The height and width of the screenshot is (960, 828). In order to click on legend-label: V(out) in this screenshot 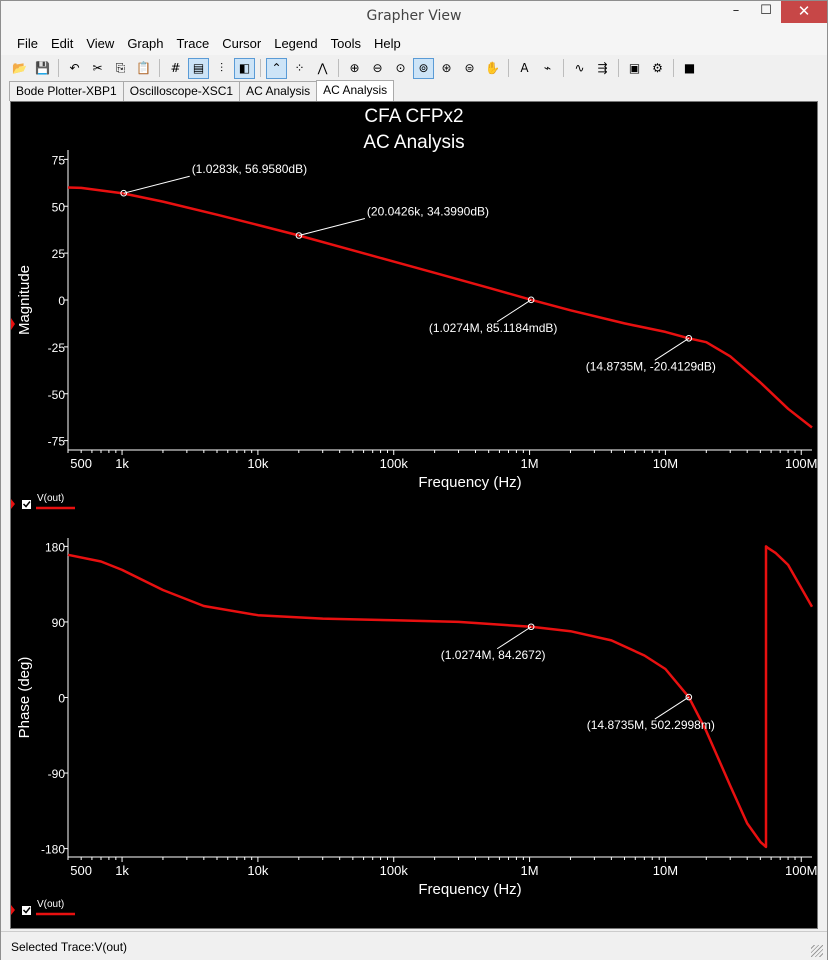, I will do `click(50, 904)`.